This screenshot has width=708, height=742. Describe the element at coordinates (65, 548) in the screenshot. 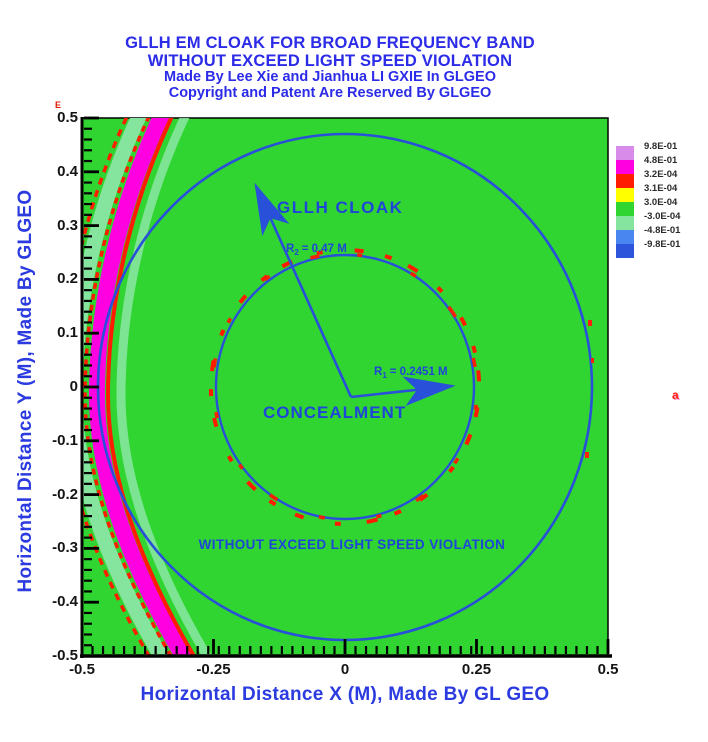

I see `y-tick-label: -0.3` at that location.